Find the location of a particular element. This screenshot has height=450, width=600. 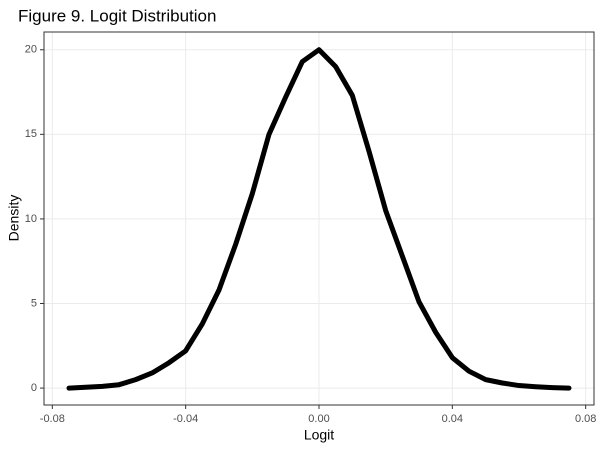

x-tick-label: 0.04 is located at coordinates (452, 419).